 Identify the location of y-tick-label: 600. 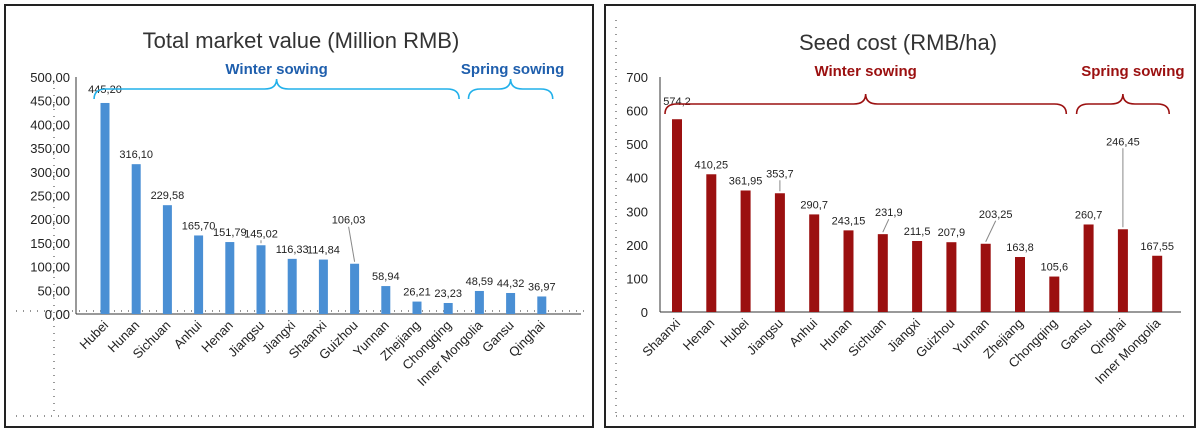
(637, 111).